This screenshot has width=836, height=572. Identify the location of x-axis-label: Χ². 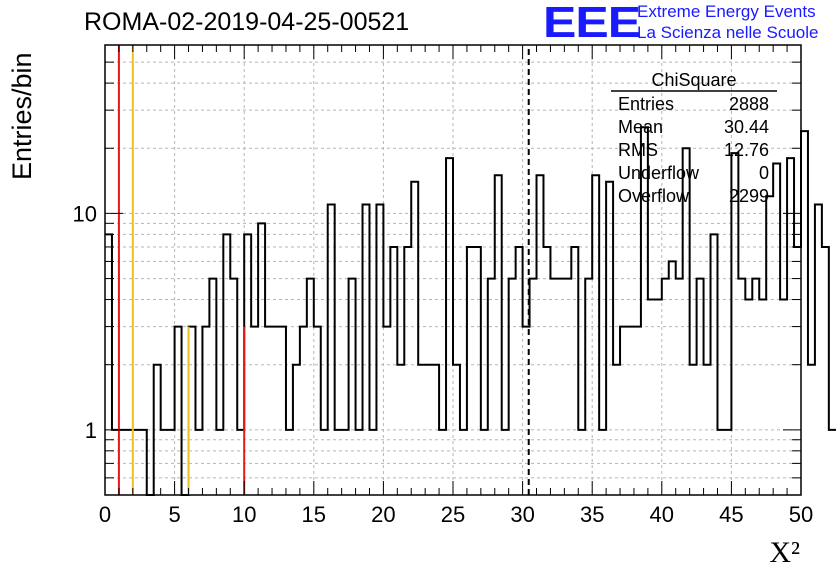
(784, 552).